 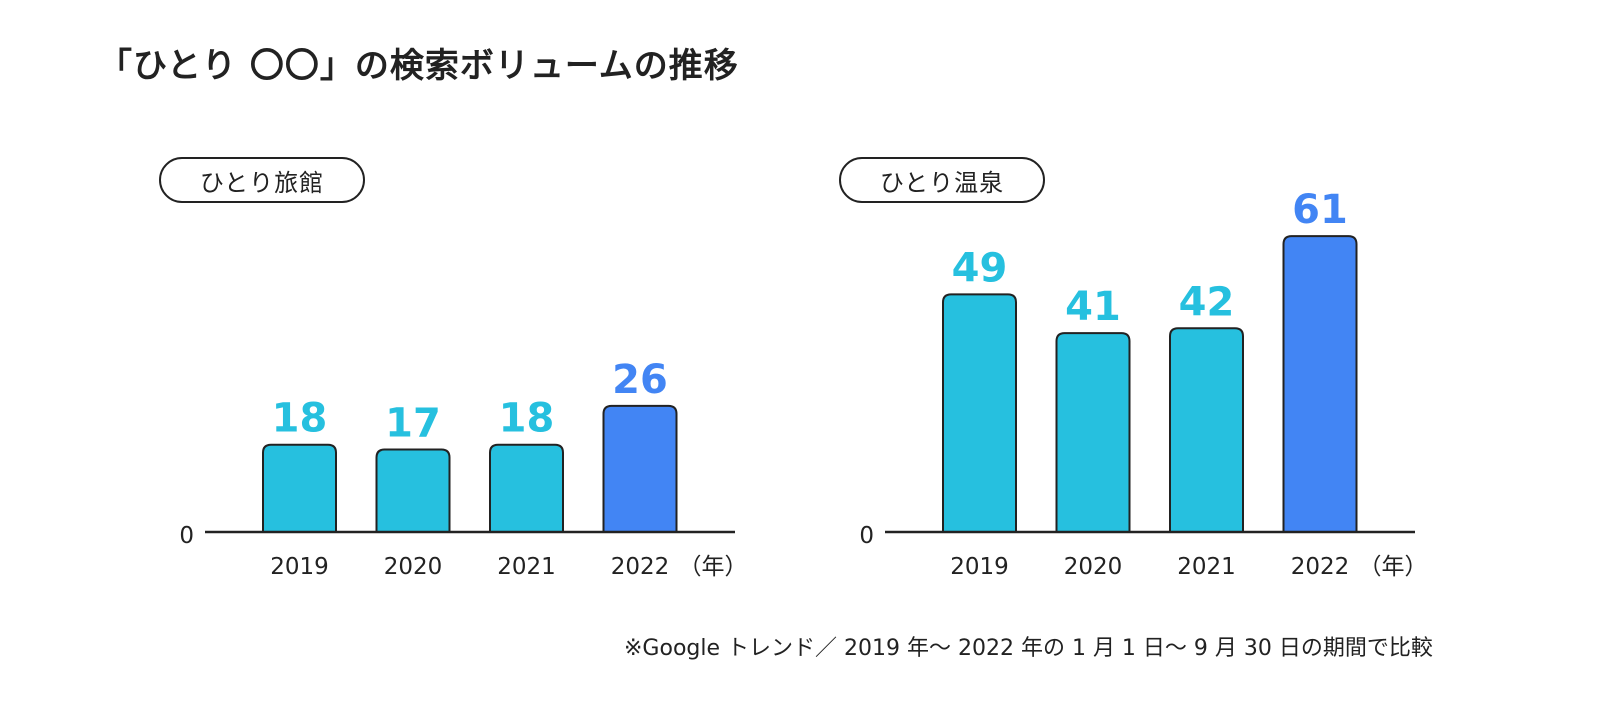 I want to click on chart-1-bar-2021, so click(x=526, y=487).